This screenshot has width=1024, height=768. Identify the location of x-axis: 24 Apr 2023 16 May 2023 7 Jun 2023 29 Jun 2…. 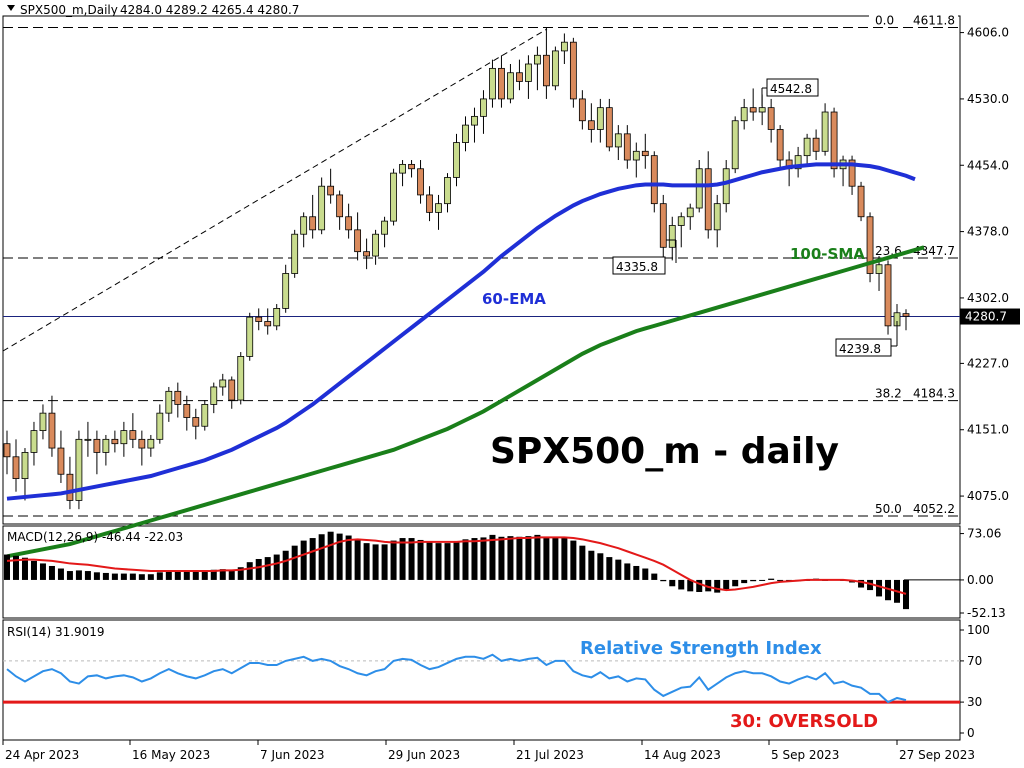
(488, 751).